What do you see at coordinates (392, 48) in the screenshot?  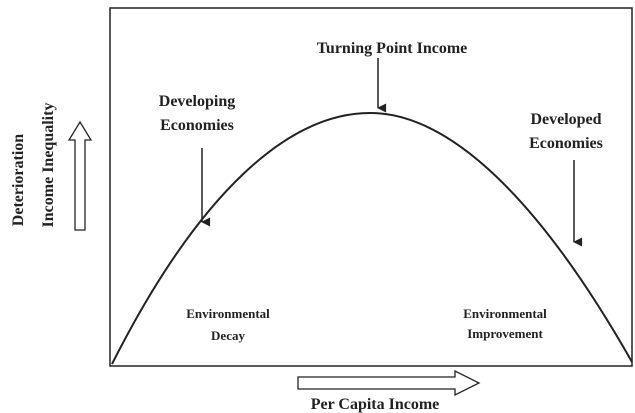 I see `title: Turning Point Income` at bounding box center [392, 48].